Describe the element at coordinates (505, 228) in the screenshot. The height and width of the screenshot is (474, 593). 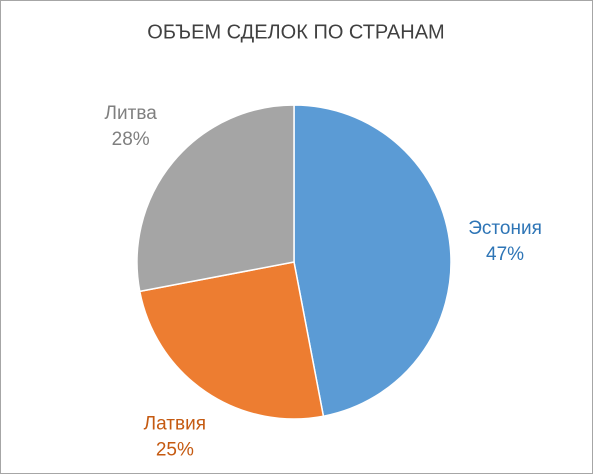
I see `slice-category-label: Эстония` at that location.